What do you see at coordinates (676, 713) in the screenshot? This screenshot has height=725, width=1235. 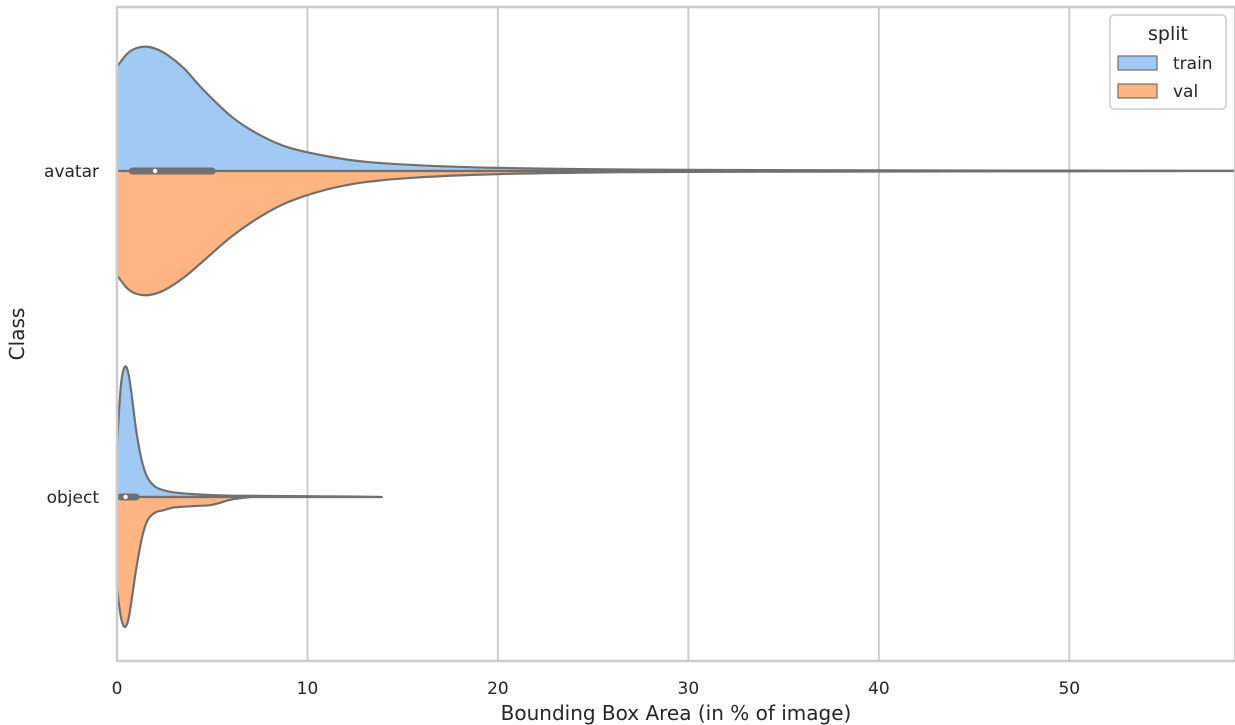 I see `x-axis-label: Bounding Box Area (in % of image)` at bounding box center [676, 713].